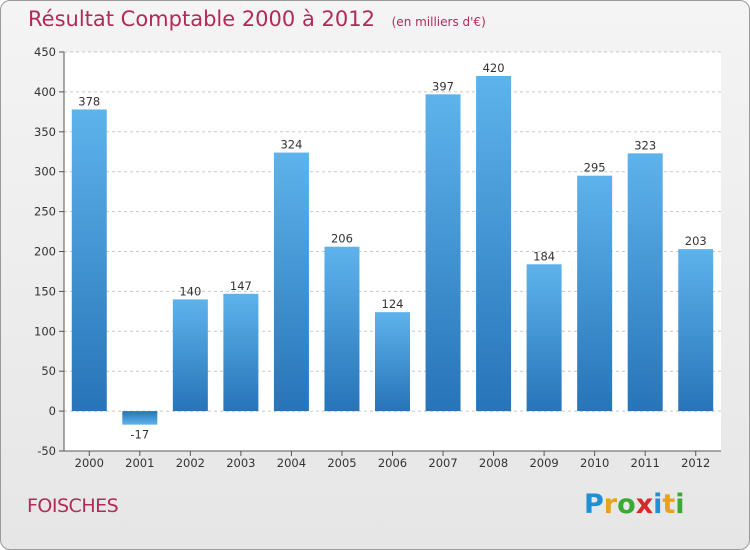 The height and width of the screenshot is (550, 750). What do you see at coordinates (45, 92) in the screenshot?
I see `y-tick-label: 400` at bounding box center [45, 92].